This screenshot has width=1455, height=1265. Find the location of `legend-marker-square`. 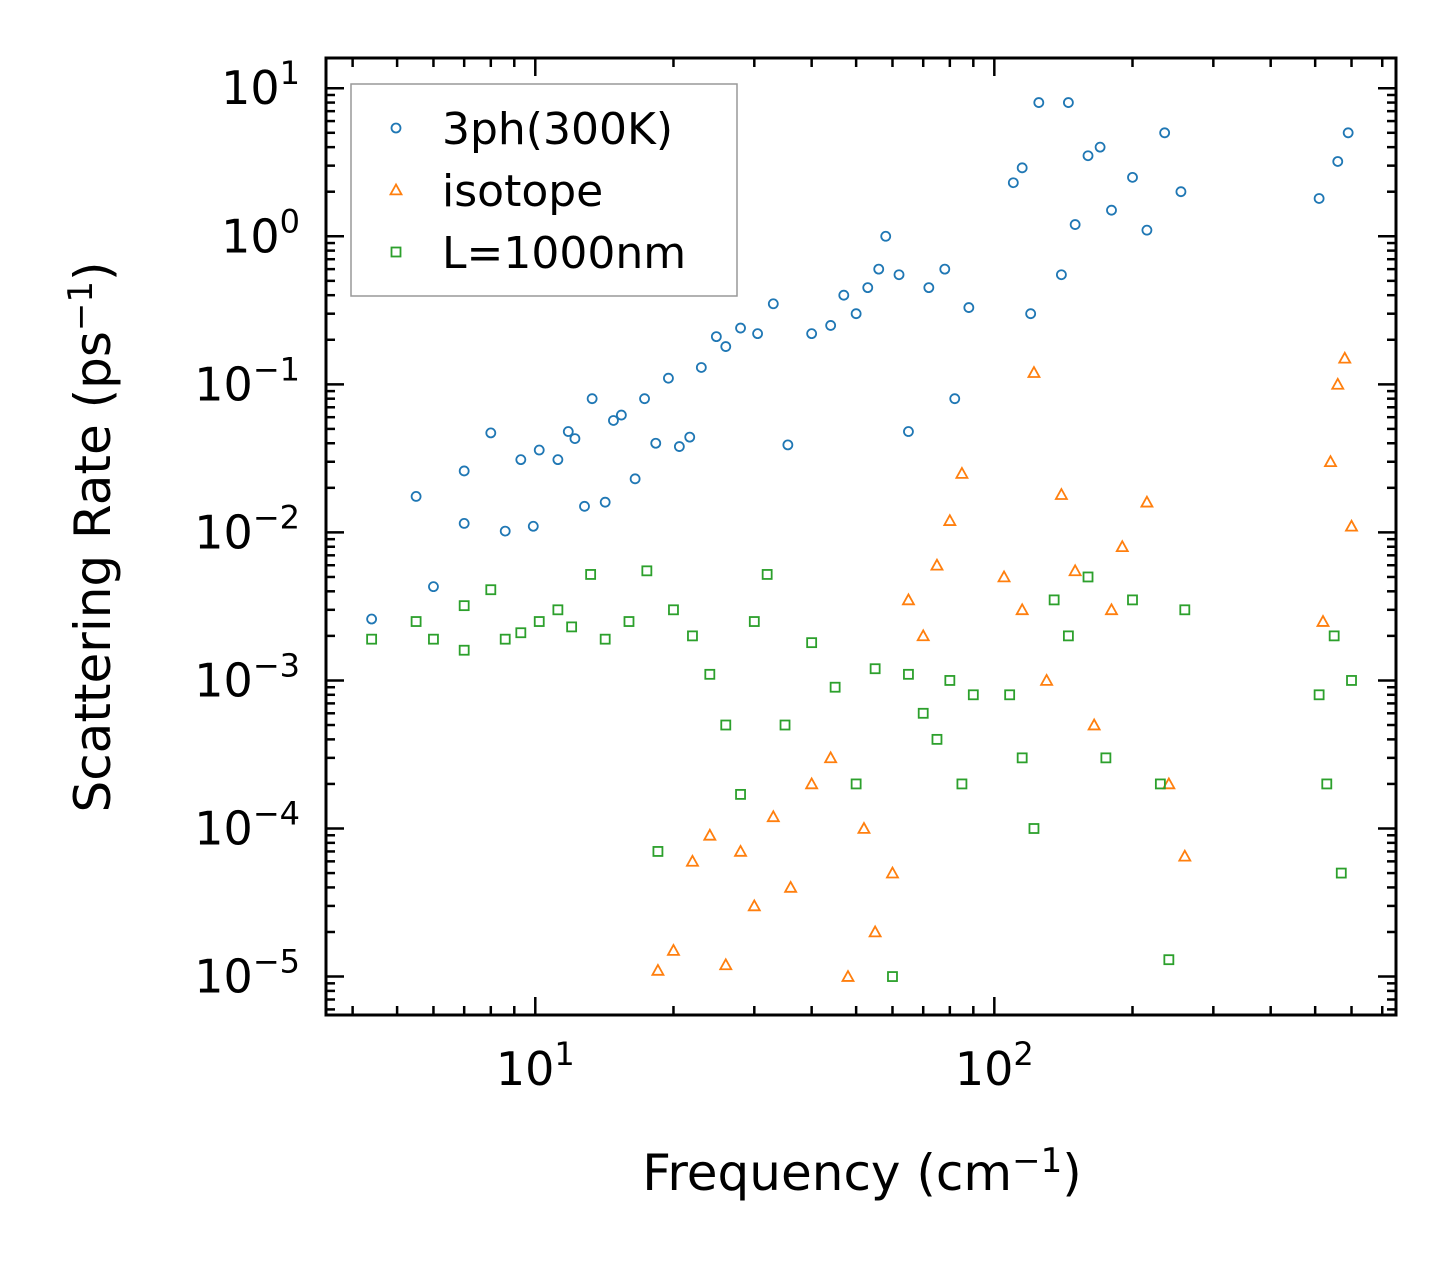

legend-marker-square is located at coordinates (396, 252).